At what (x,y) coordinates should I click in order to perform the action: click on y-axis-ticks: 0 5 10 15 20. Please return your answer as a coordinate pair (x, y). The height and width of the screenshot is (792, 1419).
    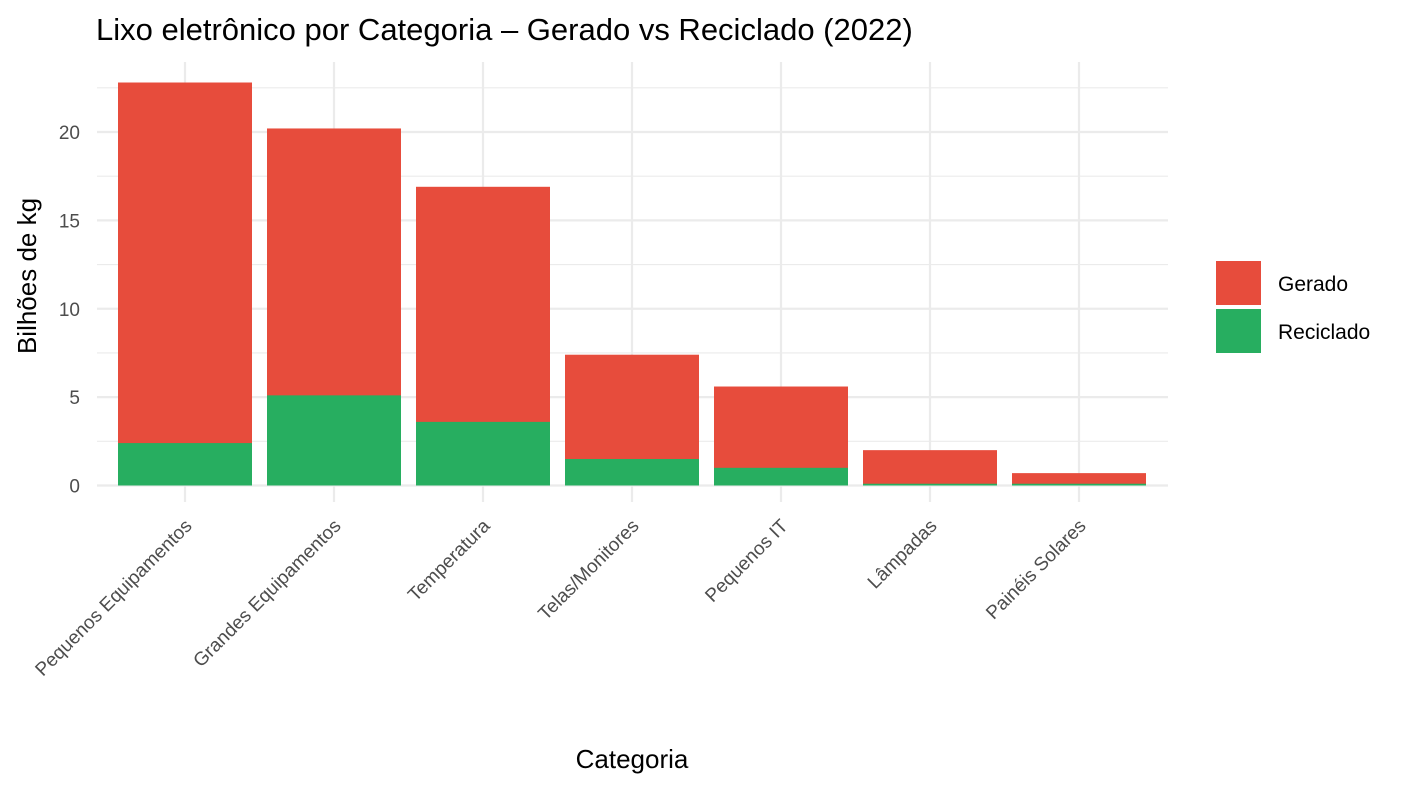
    Looking at the image, I should click on (69, 310).